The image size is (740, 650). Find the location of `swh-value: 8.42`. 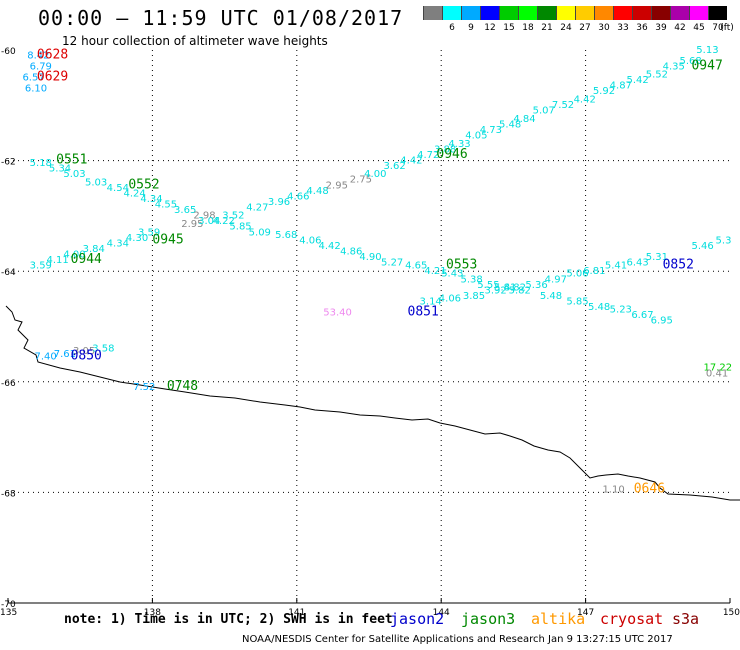

swh-value: 8.42 is located at coordinates (38, 55).